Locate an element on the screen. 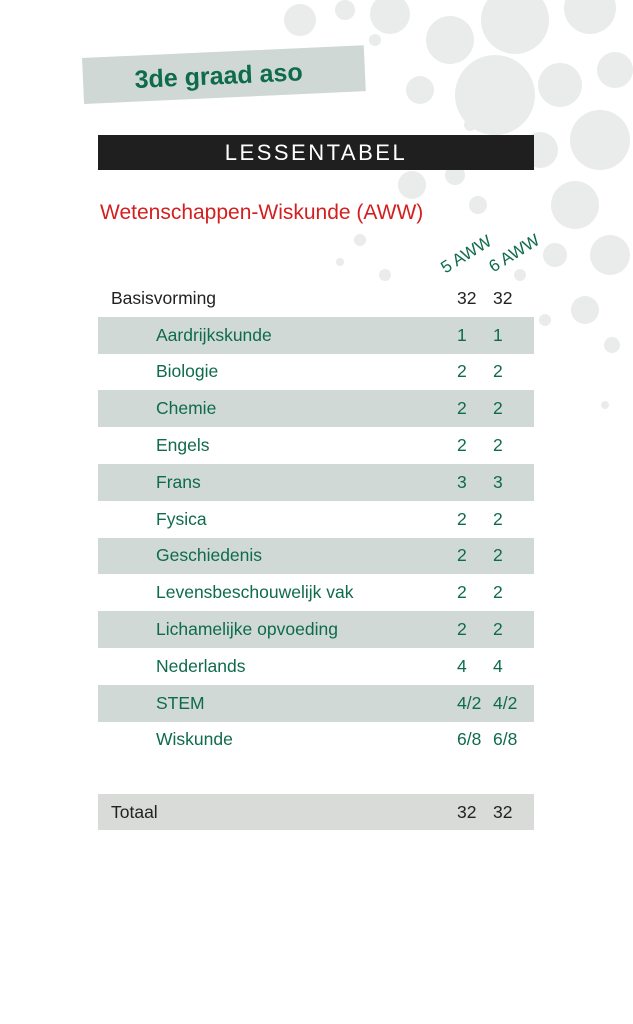  row-value-6aww: 3 is located at coordinates (498, 481).